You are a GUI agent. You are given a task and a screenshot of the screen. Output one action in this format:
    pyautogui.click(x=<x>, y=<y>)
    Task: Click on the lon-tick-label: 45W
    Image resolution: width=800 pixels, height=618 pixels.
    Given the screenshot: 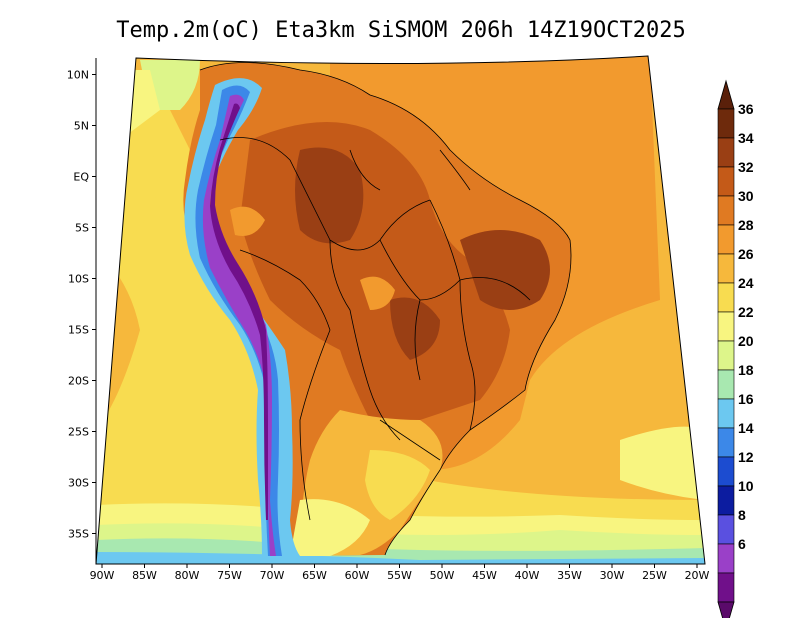 What is the action you would take?
    pyautogui.click(x=484, y=575)
    